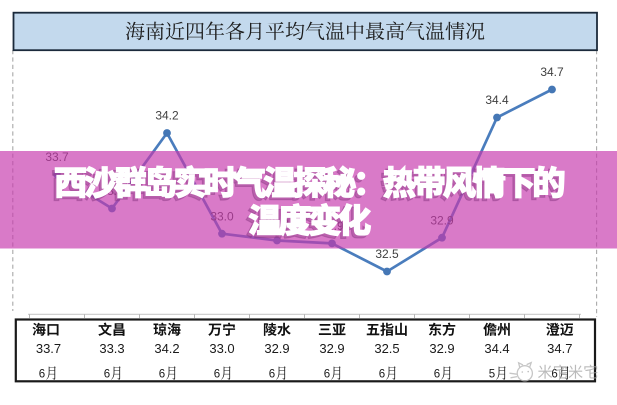 The height and width of the screenshot is (405, 617). Describe the element at coordinates (48, 348) in the screenshot. I see `svg-text: 33.7` at that location.